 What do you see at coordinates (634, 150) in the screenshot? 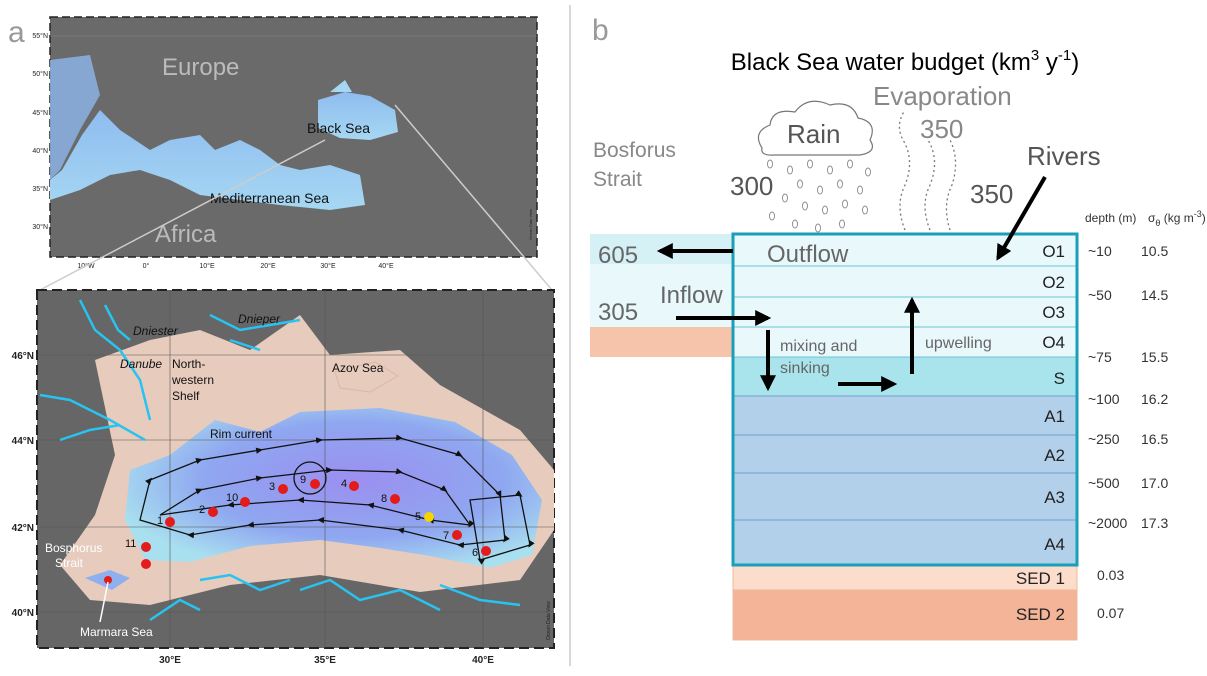
I see `strait-label: Bosforus` at bounding box center [634, 150].